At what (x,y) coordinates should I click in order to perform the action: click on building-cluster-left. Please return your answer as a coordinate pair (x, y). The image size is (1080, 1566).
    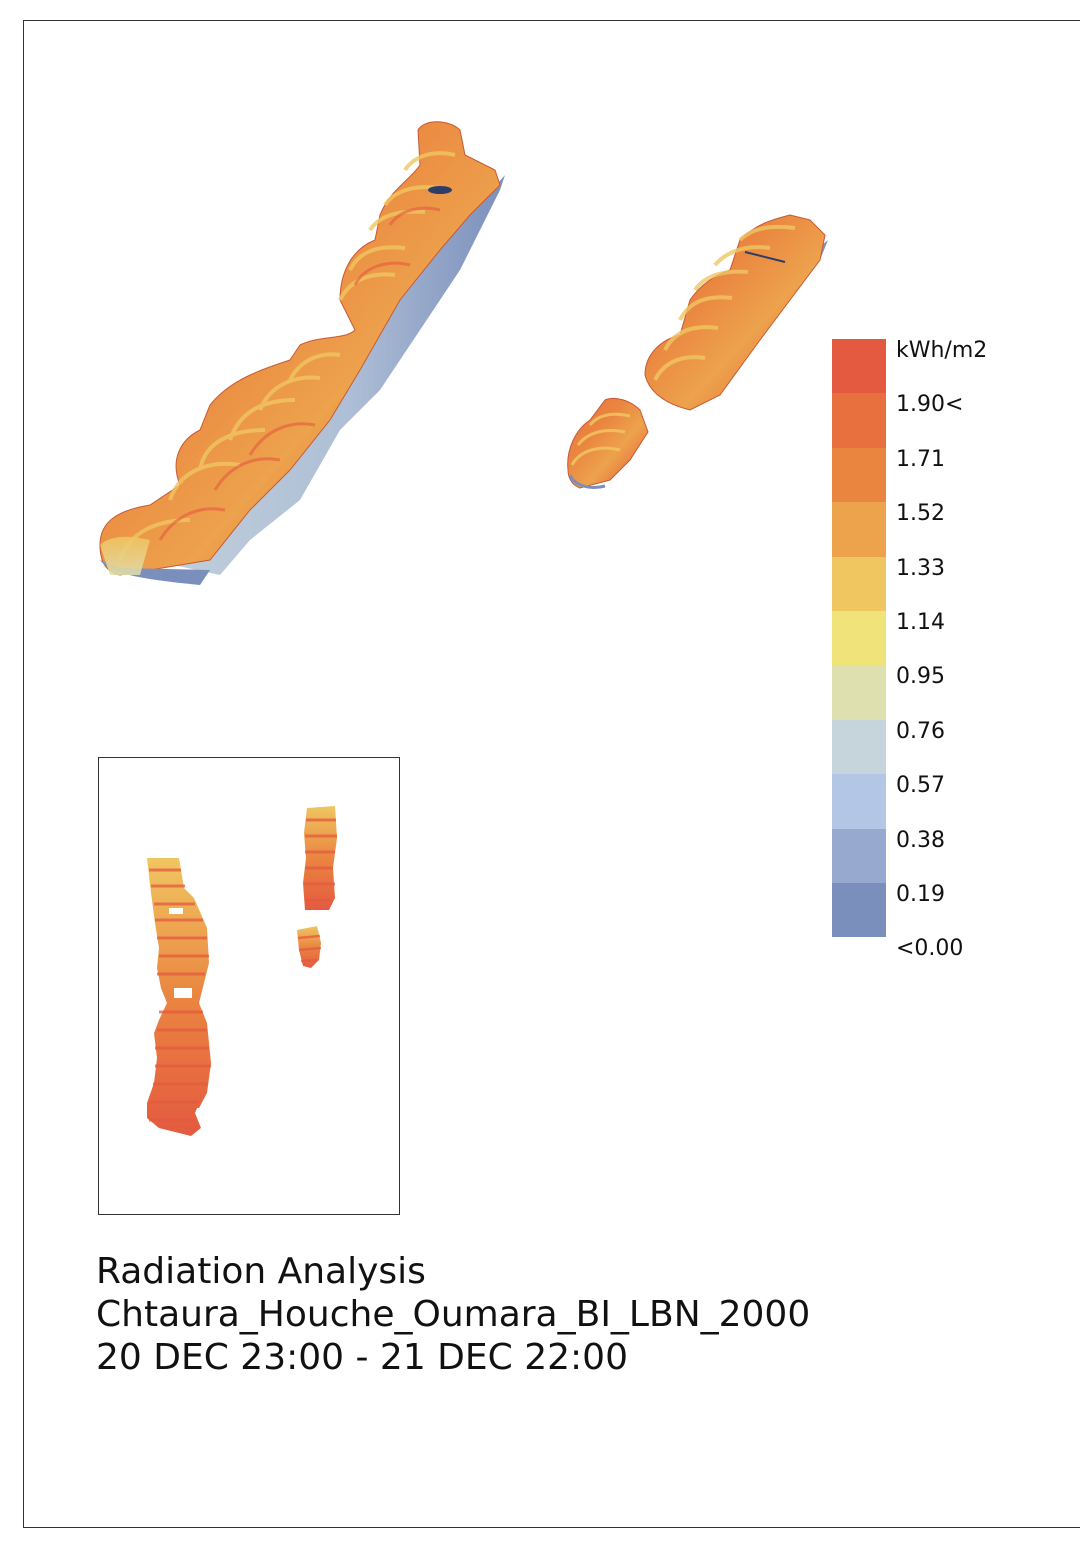
    Looking at the image, I should click on (302, 353).